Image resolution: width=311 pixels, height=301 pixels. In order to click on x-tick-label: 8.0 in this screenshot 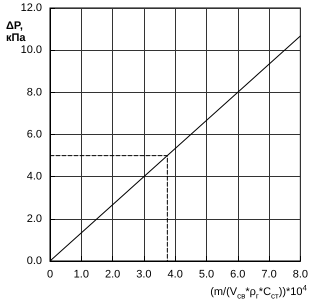, I will do `click(300, 274)`.